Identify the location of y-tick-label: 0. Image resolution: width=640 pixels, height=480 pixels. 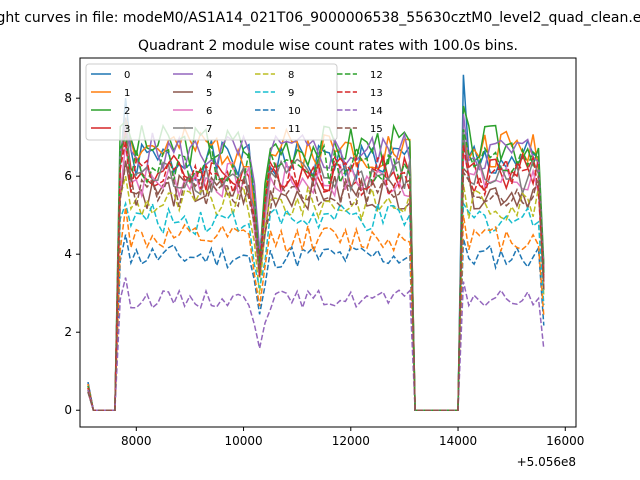
(68, 410).